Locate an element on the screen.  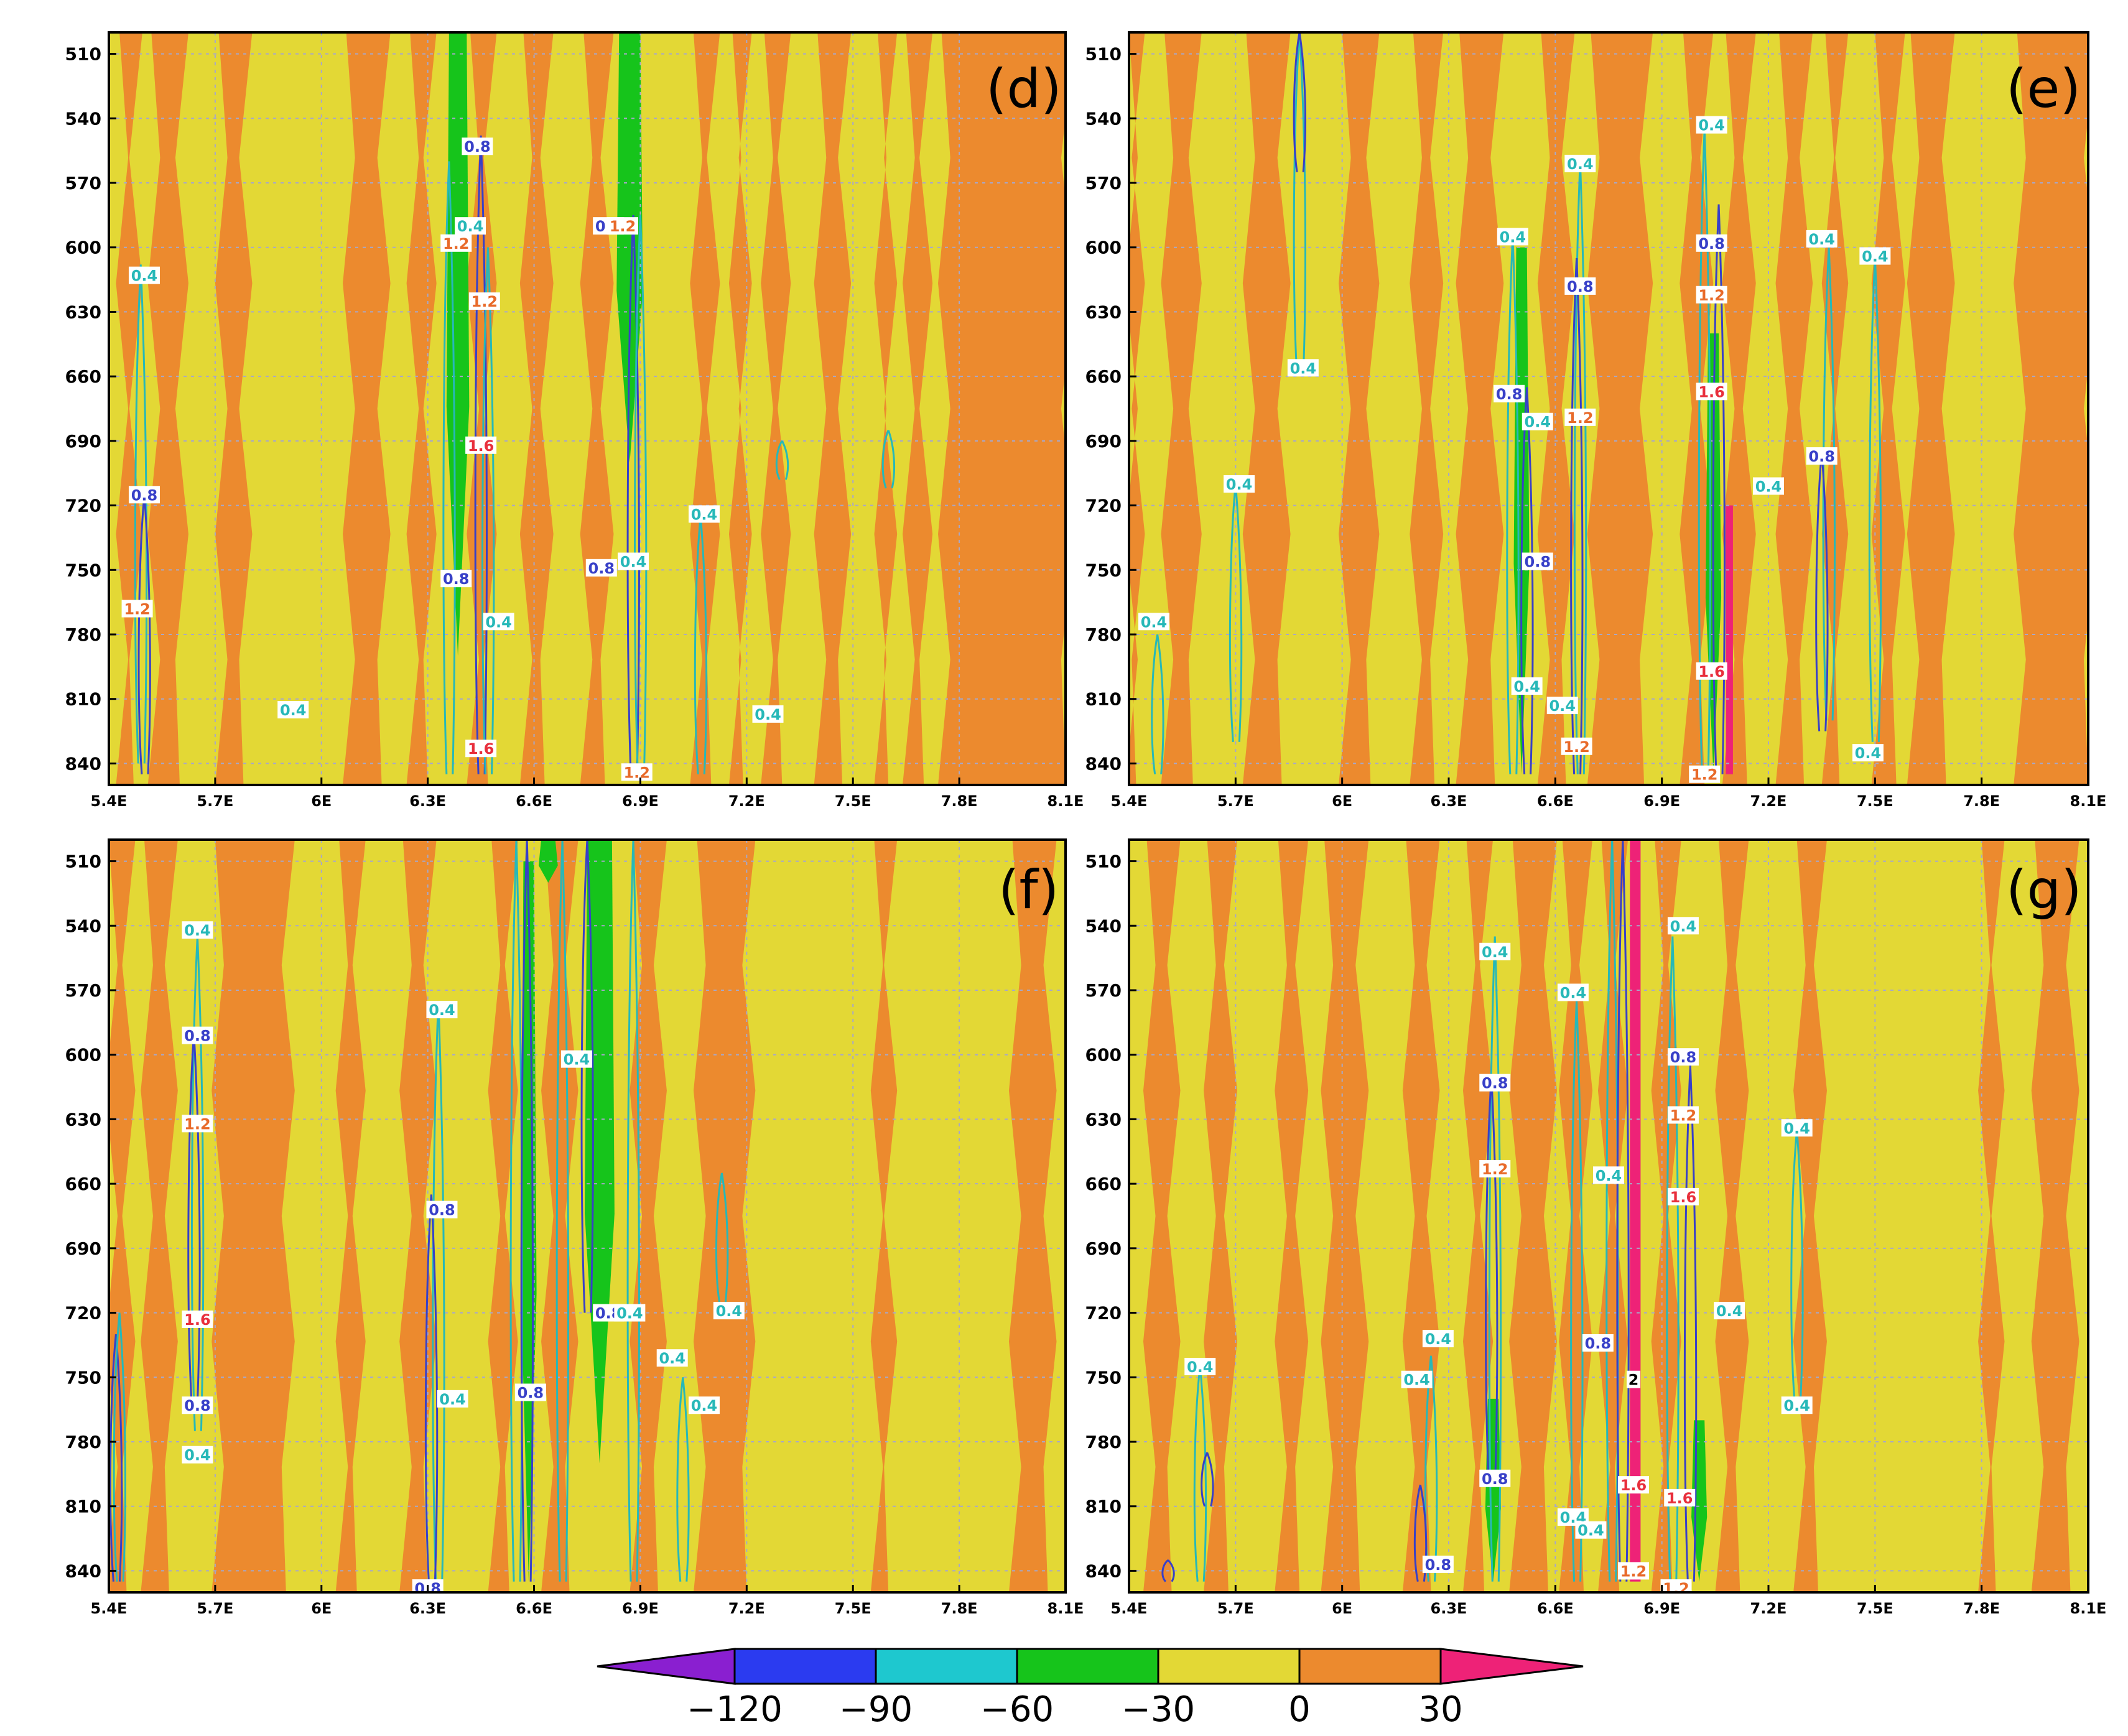
panel-tag: (d) is located at coordinates (1024, 89).